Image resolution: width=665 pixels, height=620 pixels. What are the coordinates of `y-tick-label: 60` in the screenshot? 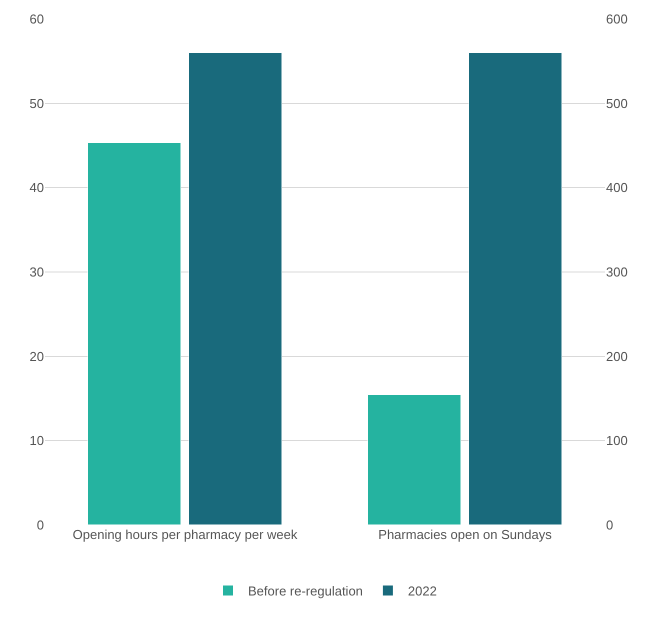 It's located at (37, 19).